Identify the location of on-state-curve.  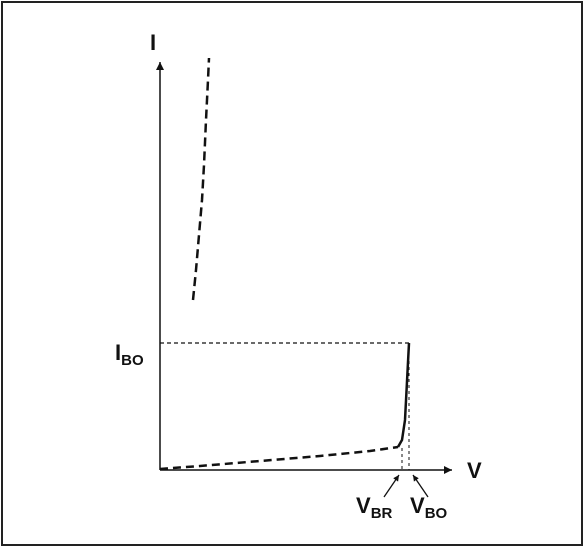
(201, 179).